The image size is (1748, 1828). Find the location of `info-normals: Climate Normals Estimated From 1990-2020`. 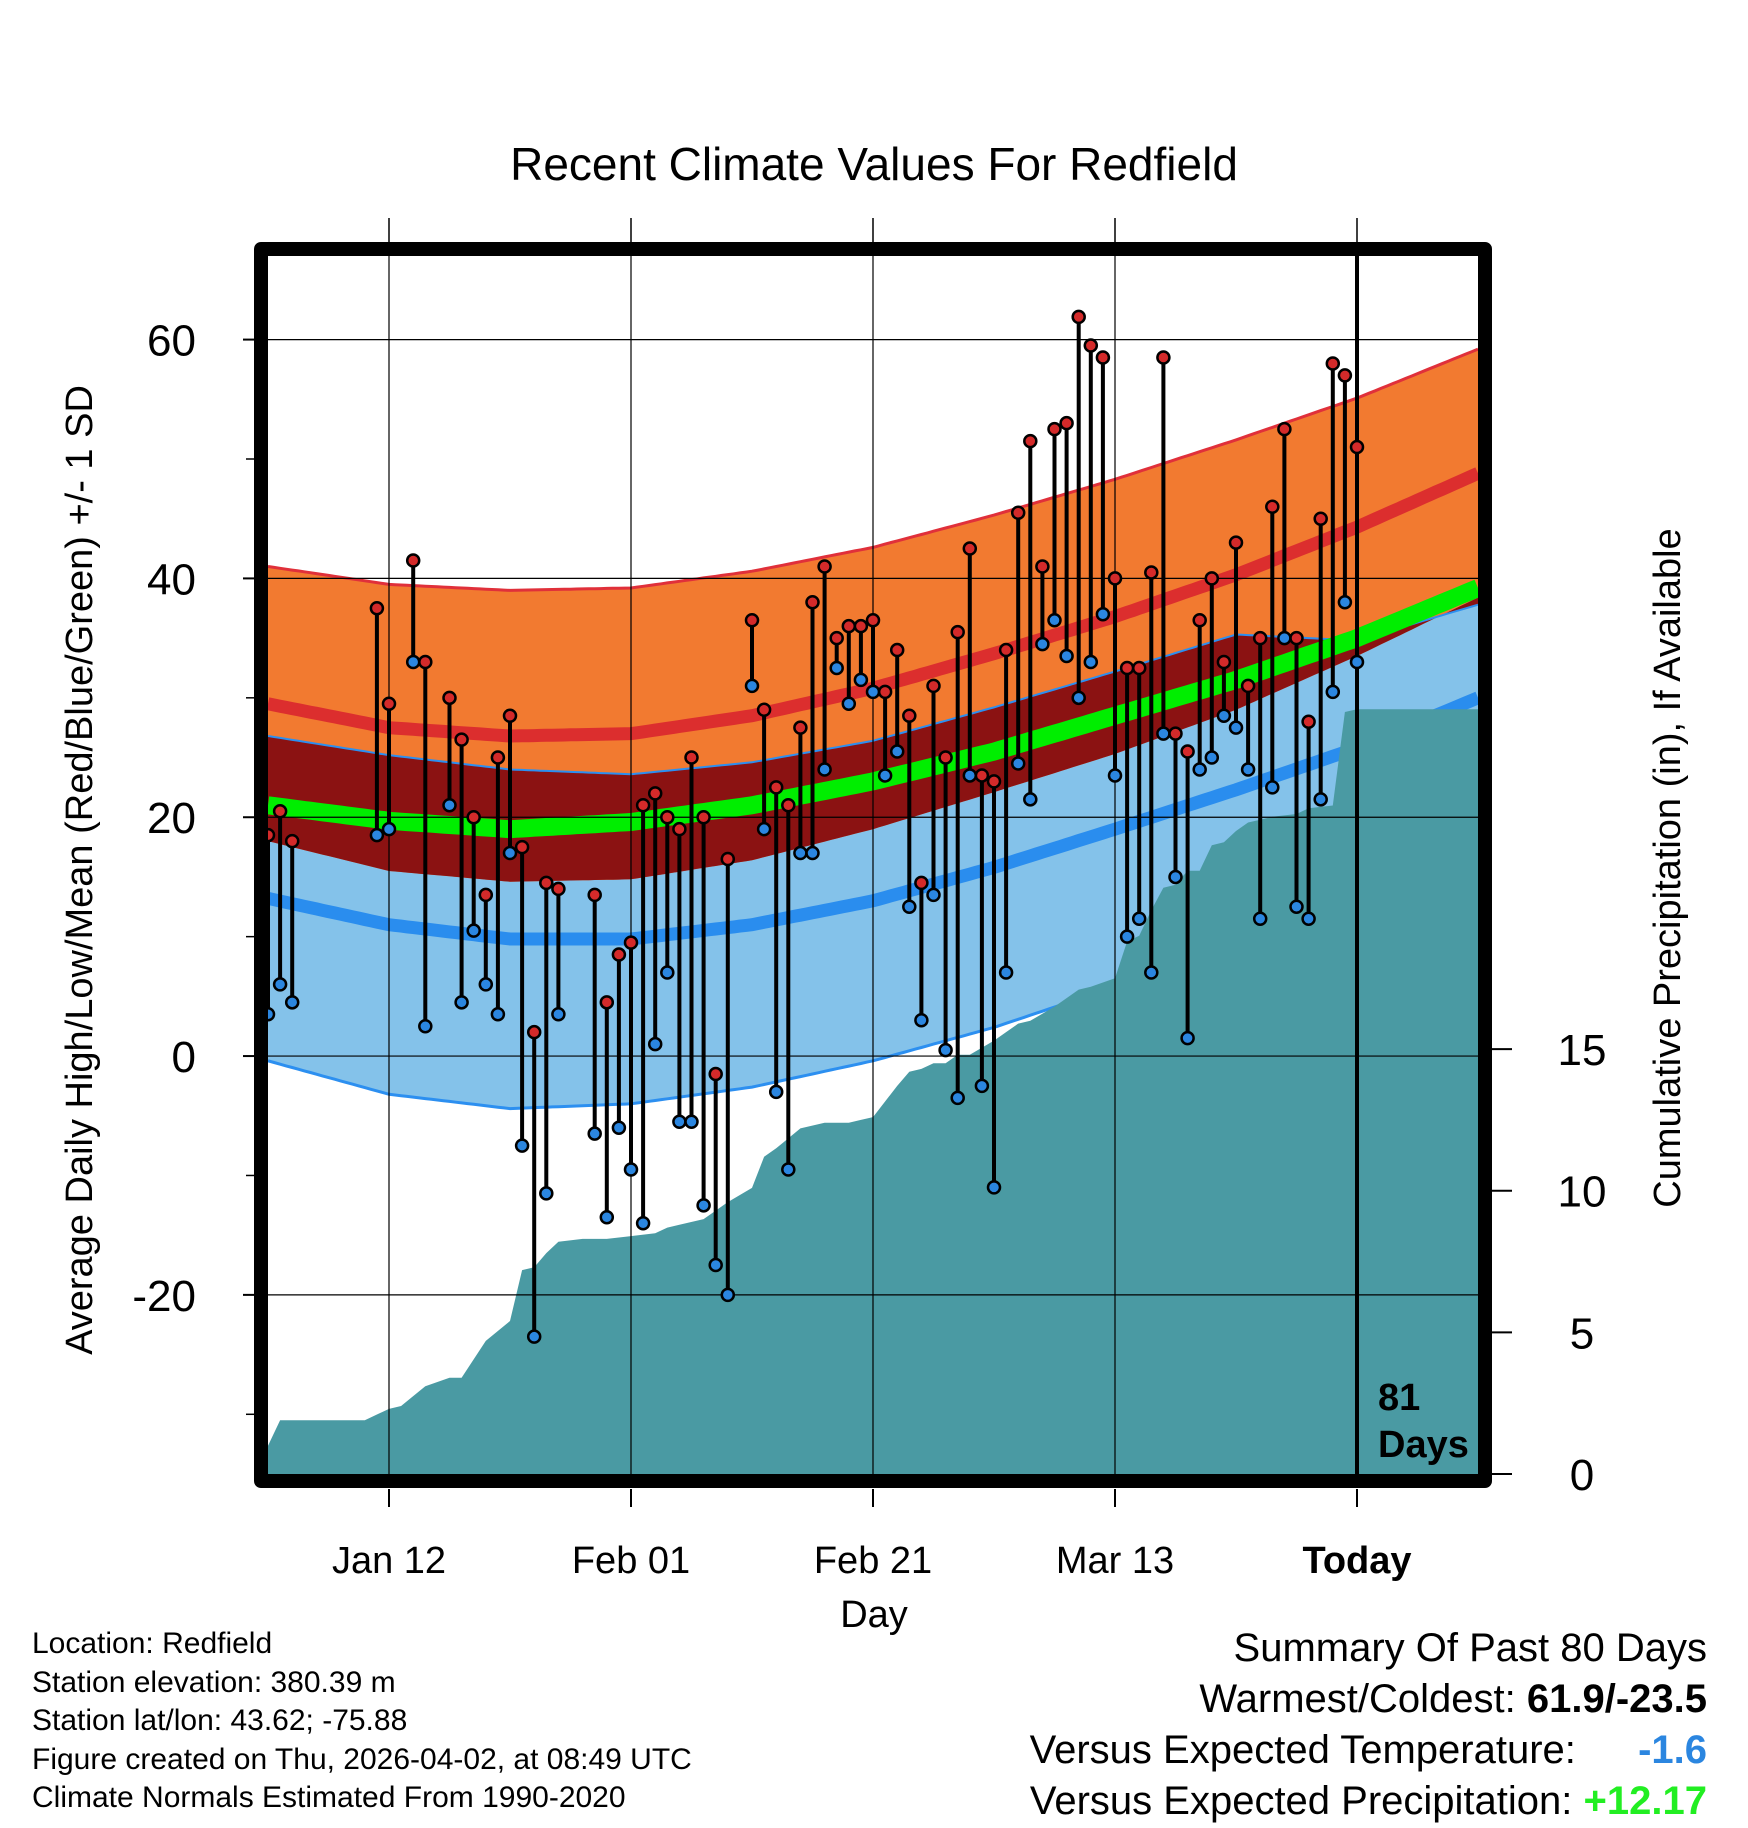

info-normals: Climate Normals Estimated From 1990-2020 is located at coordinates (329, 1797).